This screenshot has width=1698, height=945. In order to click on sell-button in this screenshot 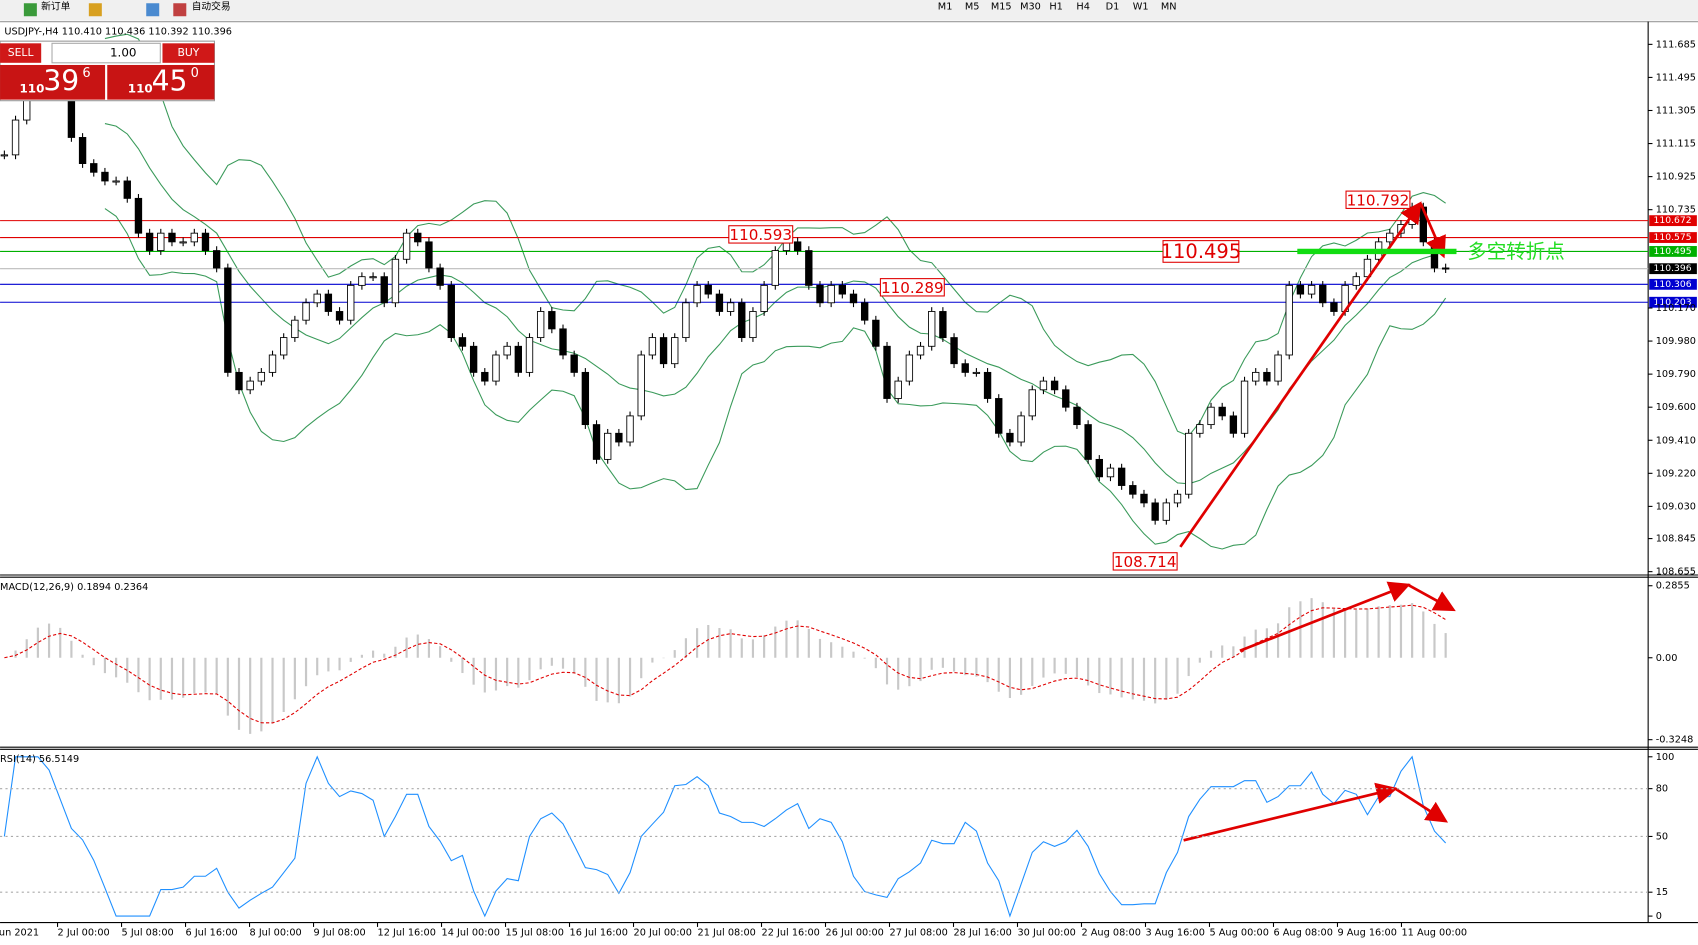, I will do `click(21, 53)`.